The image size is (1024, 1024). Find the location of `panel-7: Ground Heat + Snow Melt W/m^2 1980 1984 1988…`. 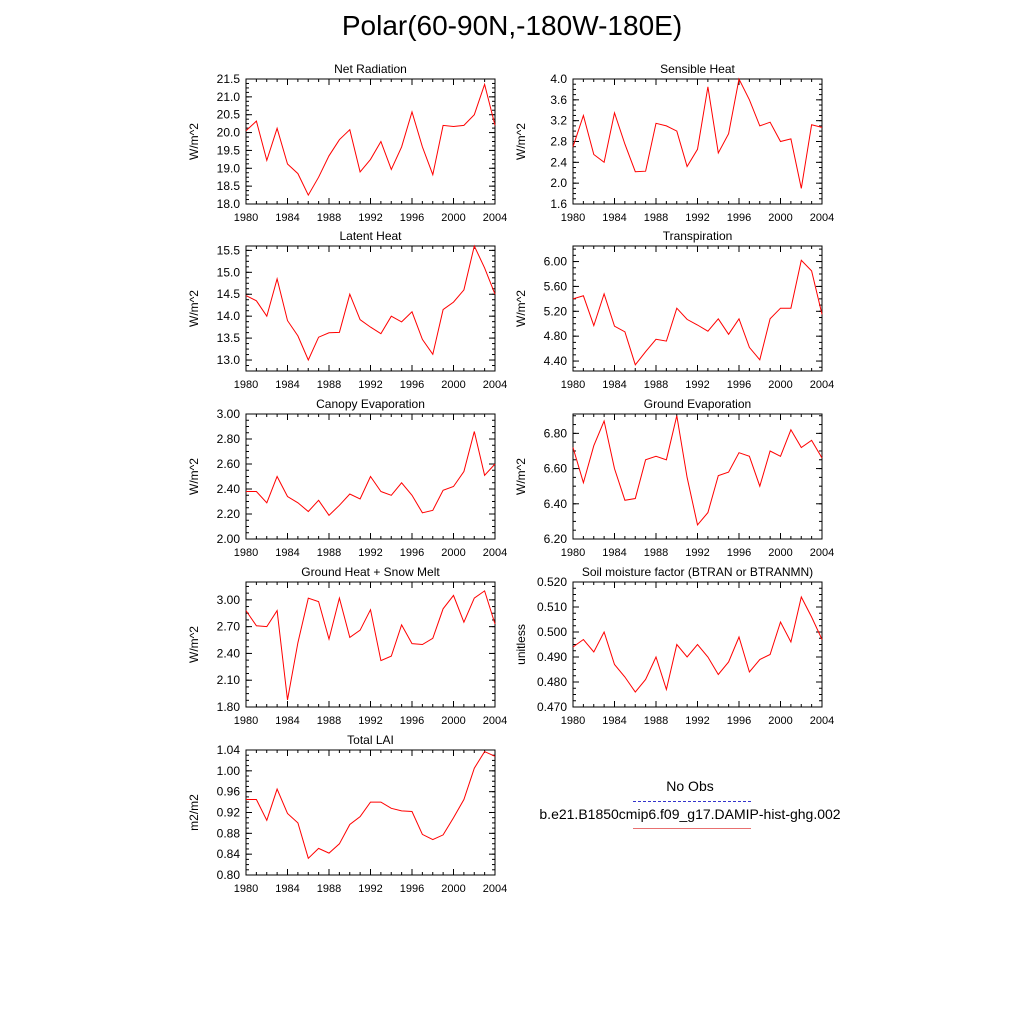

panel-7: Ground Heat + Snow Melt W/m^2 1980 1984 1988… is located at coordinates (347, 646).